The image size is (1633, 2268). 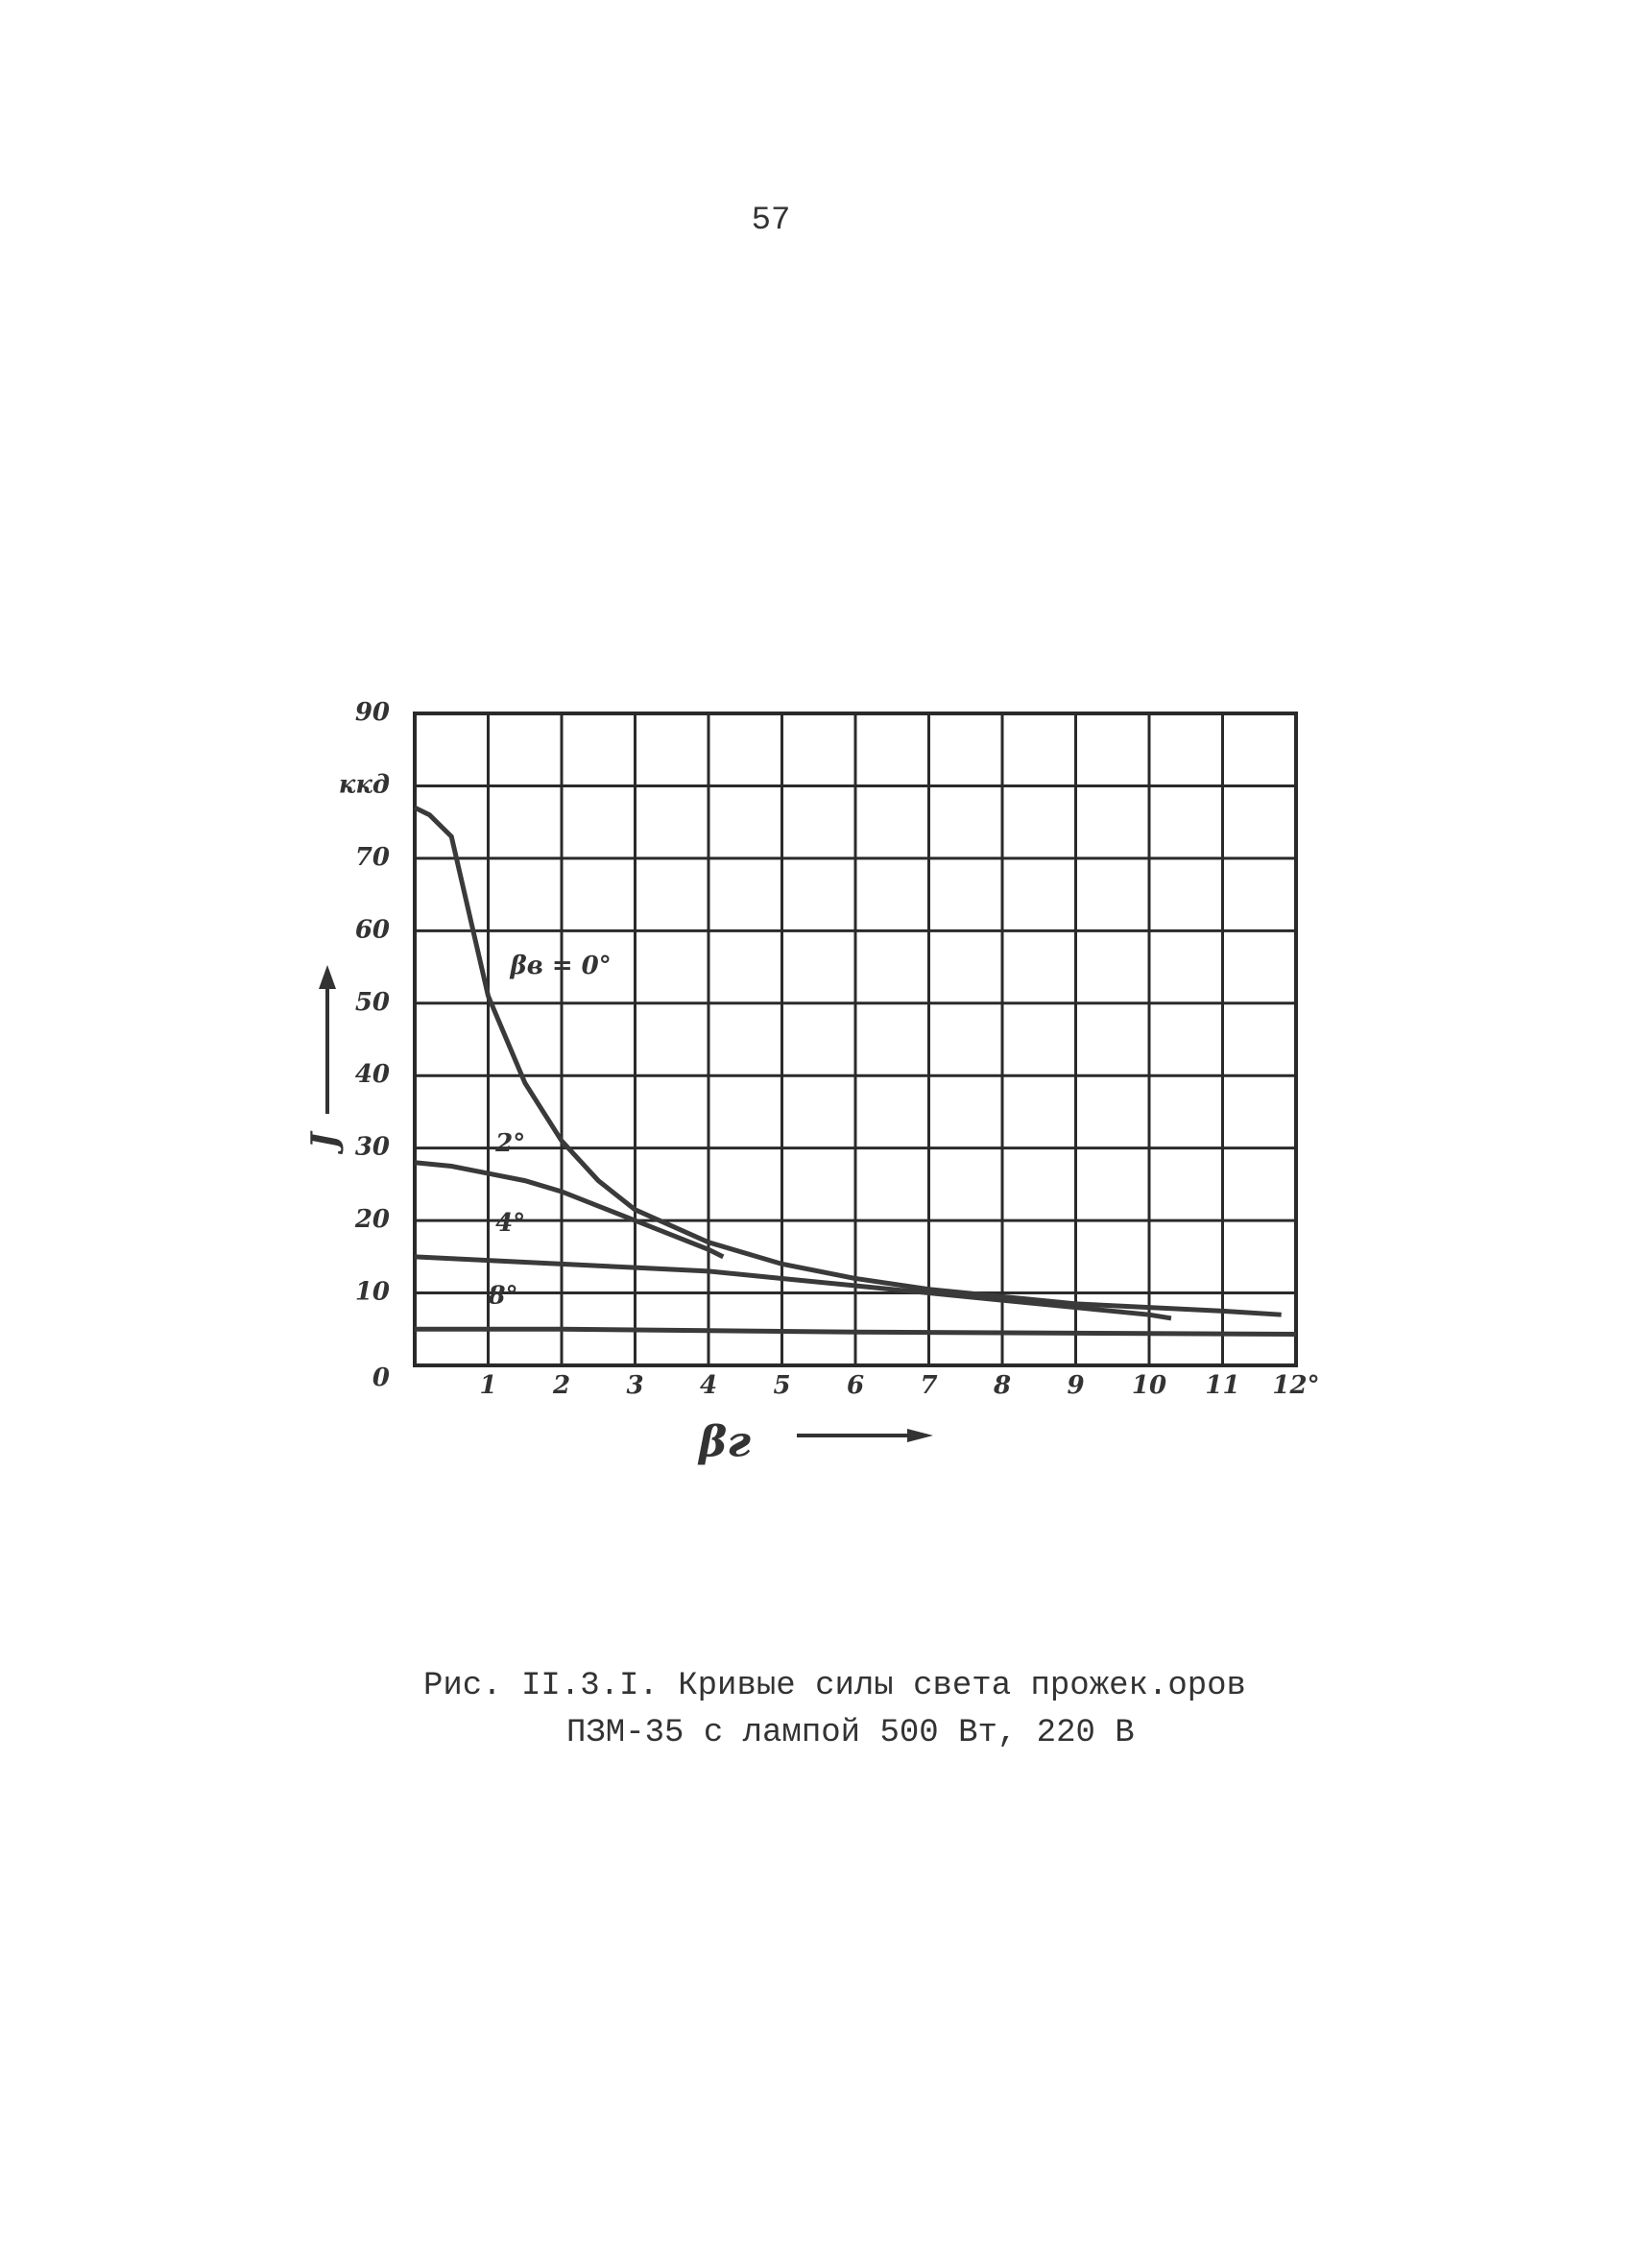 What do you see at coordinates (561, 1385) in the screenshot?
I see `x-tick-label: 2` at bounding box center [561, 1385].